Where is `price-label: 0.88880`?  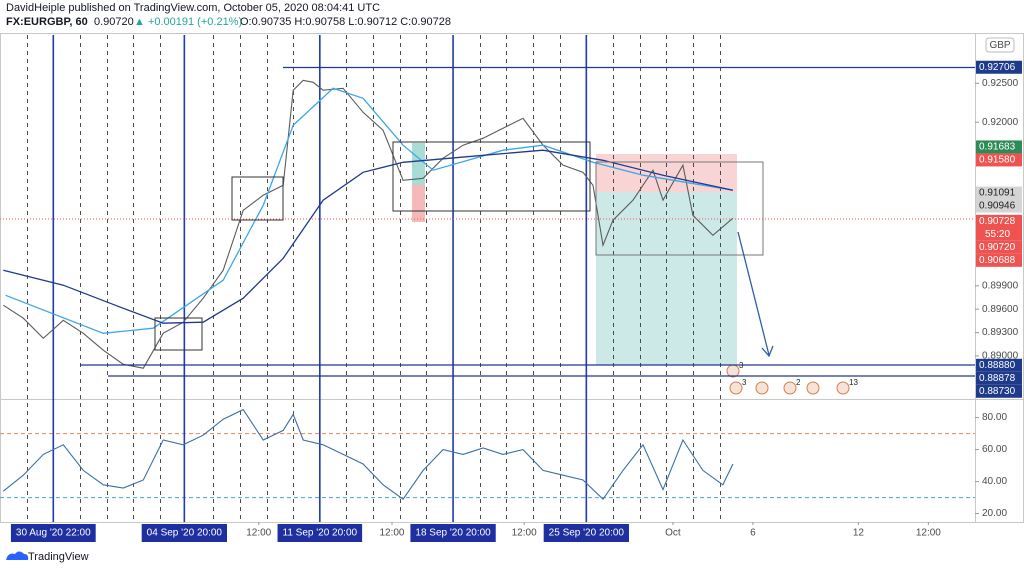 price-label: 0.88880 is located at coordinates (997, 365).